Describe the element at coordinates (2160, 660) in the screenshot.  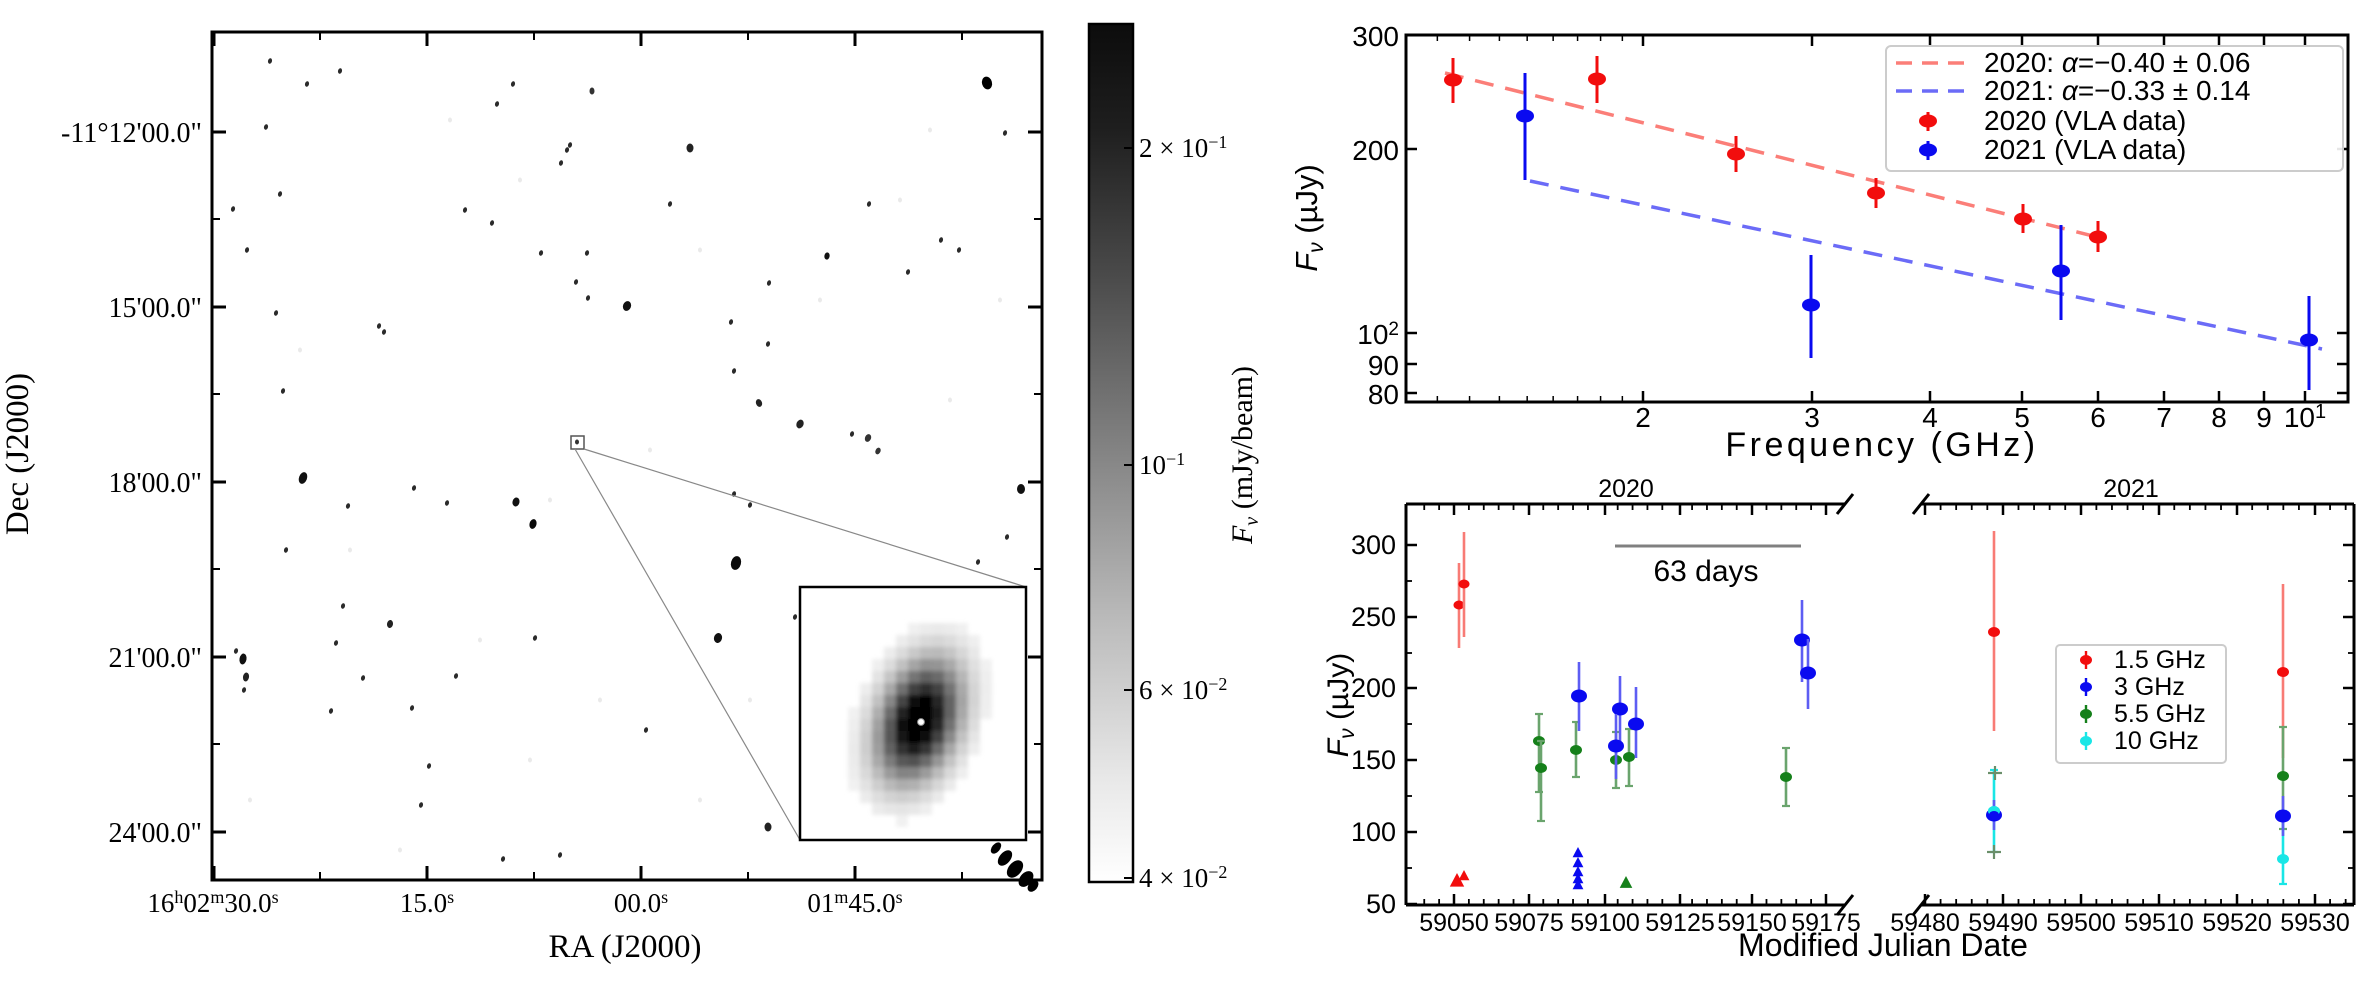
I see `svg-text: 1.5 GHz` at that location.